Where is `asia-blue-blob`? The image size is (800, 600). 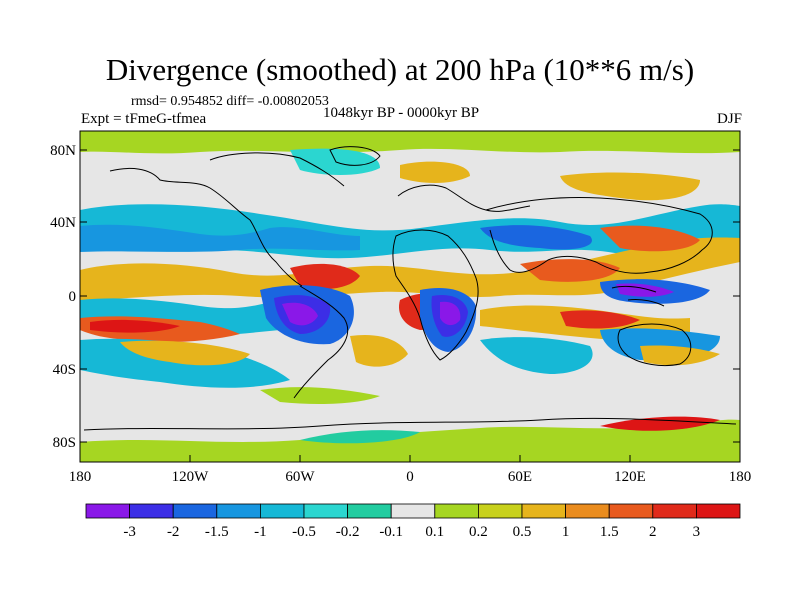
asia-blue-blob is located at coordinates (536, 237).